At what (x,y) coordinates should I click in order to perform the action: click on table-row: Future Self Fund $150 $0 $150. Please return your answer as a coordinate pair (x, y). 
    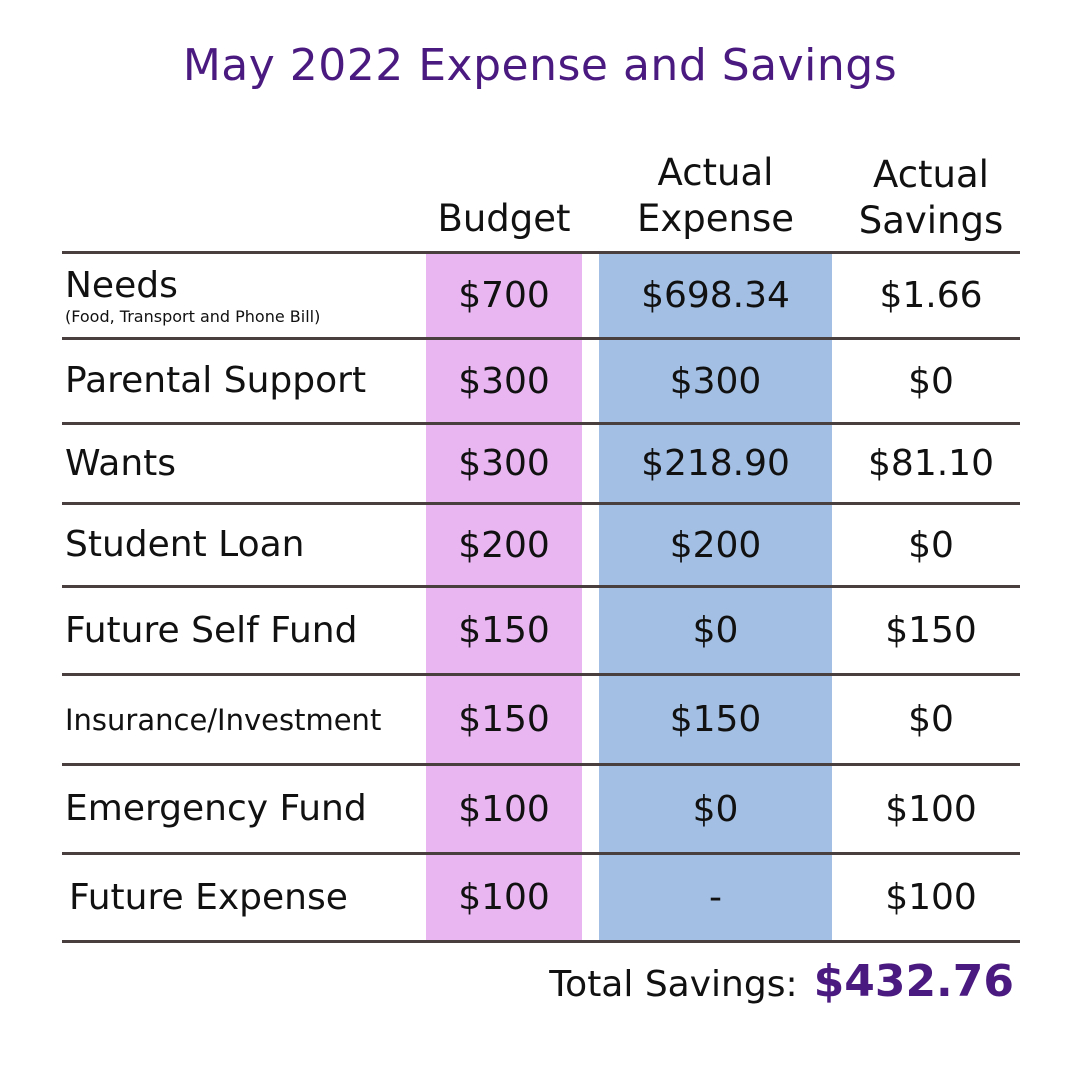
    Looking at the image, I should click on (541, 630).